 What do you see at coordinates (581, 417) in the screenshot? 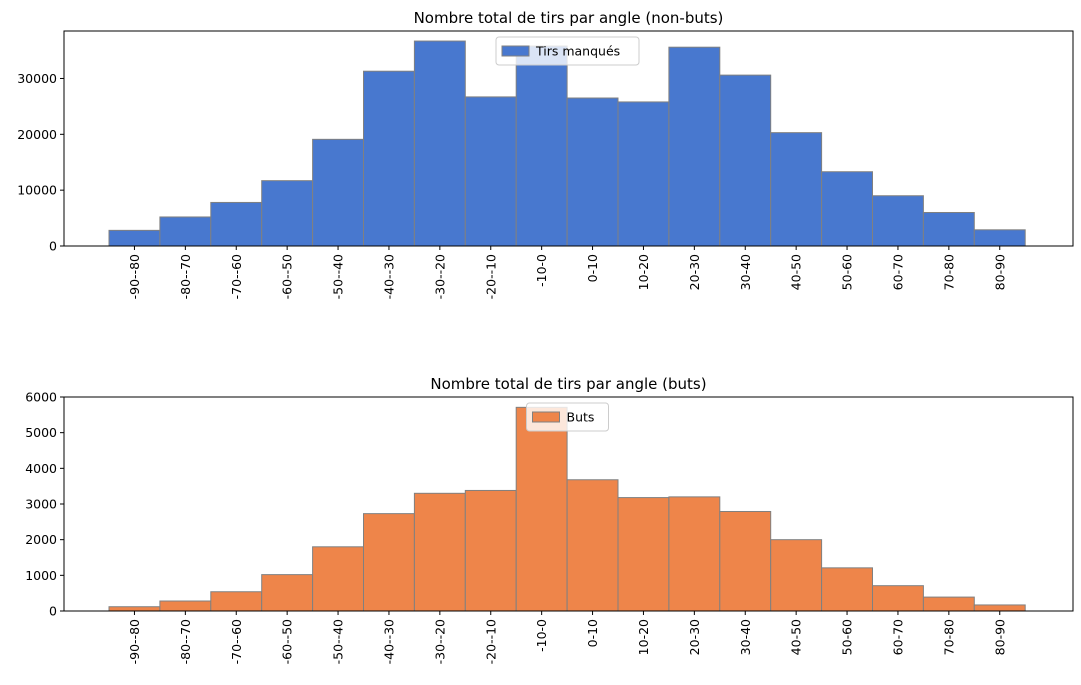
I see `legend-label: Buts` at bounding box center [581, 417].